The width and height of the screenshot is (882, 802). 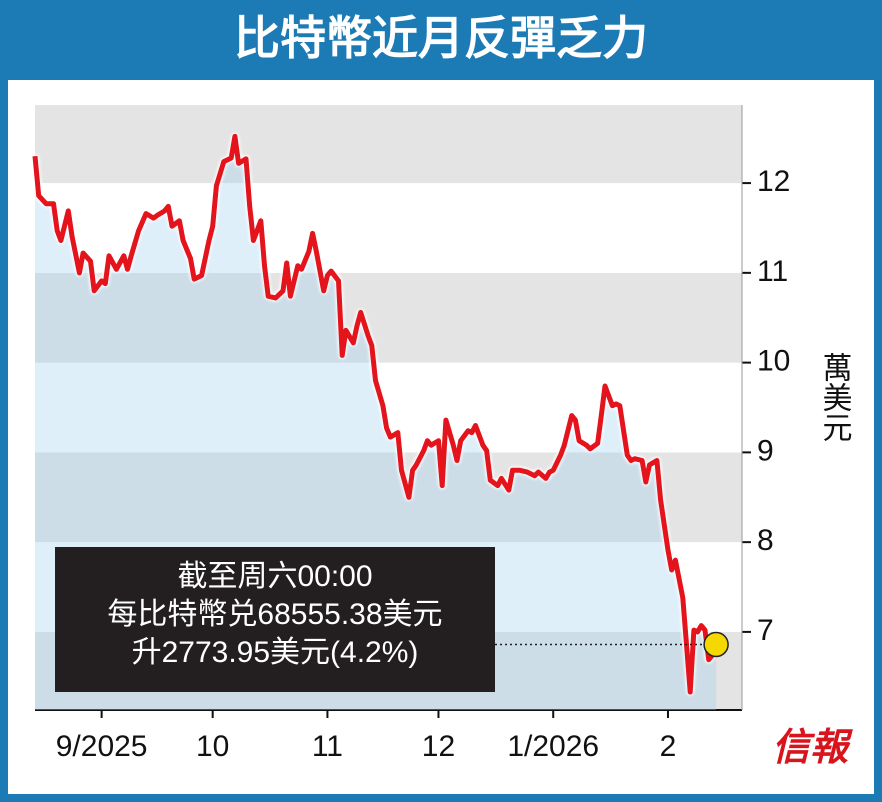 What do you see at coordinates (773, 181) in the screenshot?
I see `y-tick-label: 12` at bounding box center [773, 181].